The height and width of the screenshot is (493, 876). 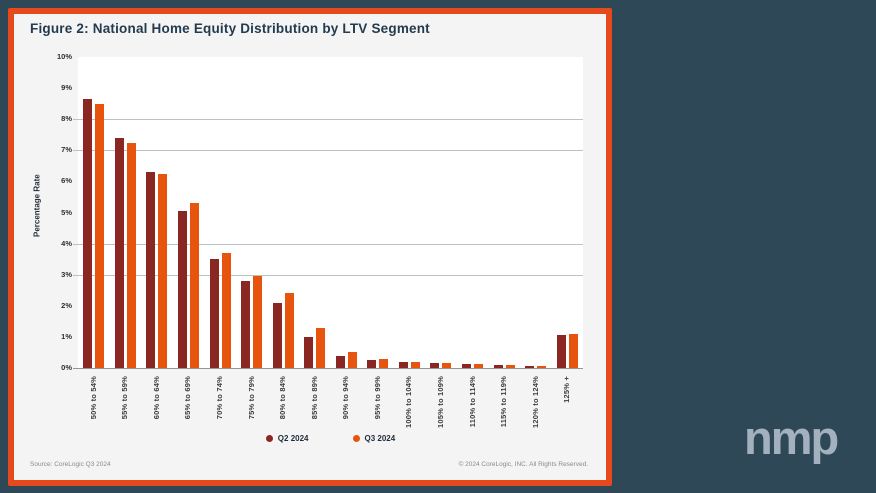 What do you see at coordinates (220, 398) in the screenshot?
I see `x-tick-label: 70% to 74%` at bounding box center [220, 398].